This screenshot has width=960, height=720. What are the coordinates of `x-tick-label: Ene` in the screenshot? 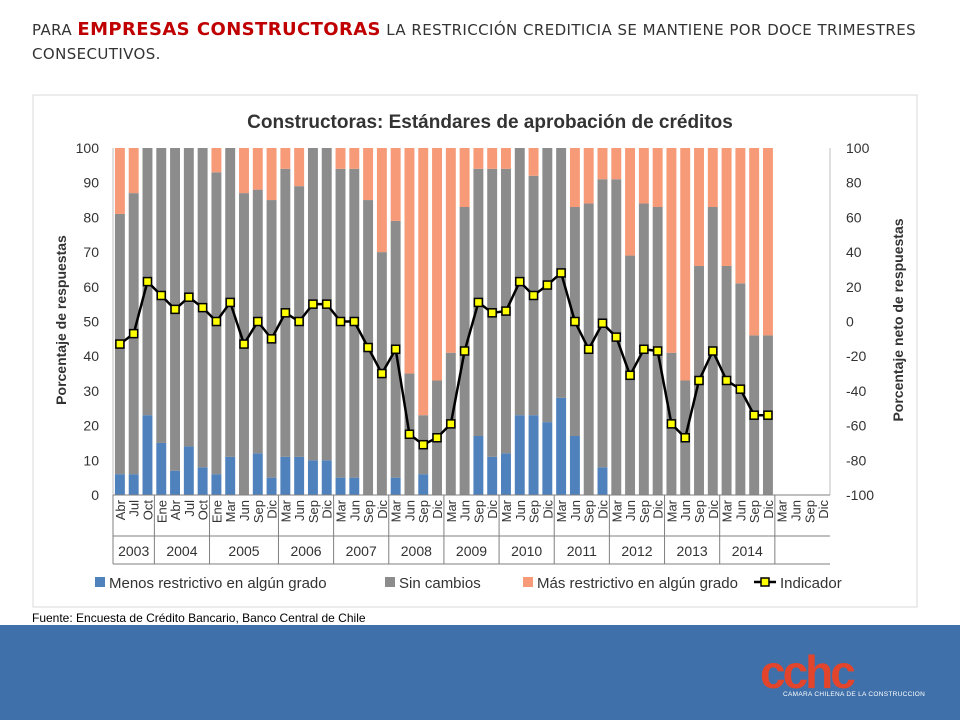 It's located at (161, 511).